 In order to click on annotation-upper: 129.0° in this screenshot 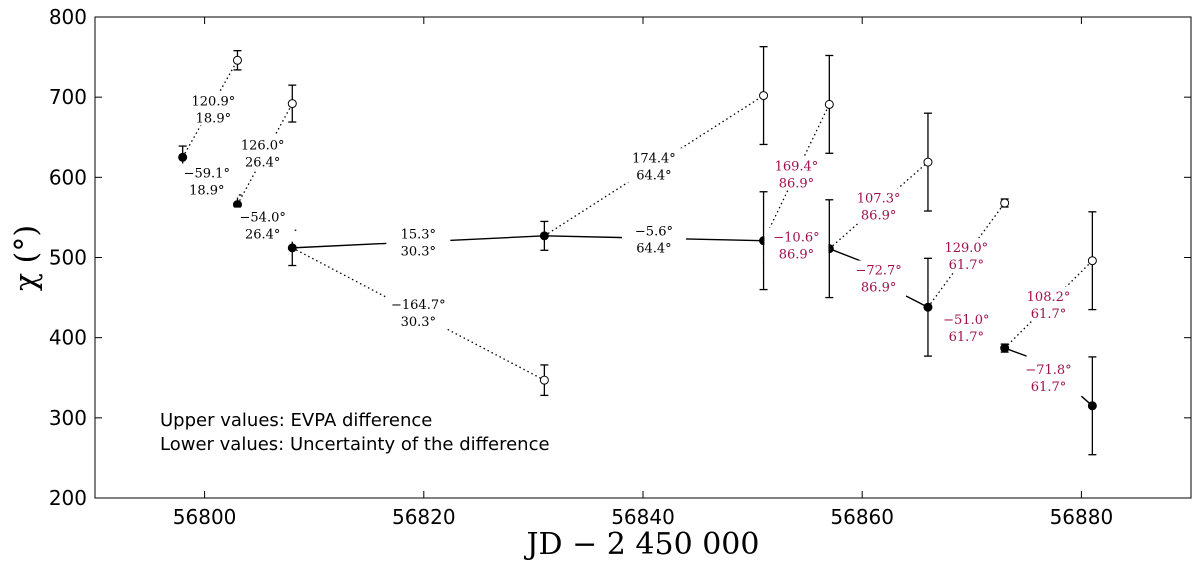, I will do `click(966, 248)`.